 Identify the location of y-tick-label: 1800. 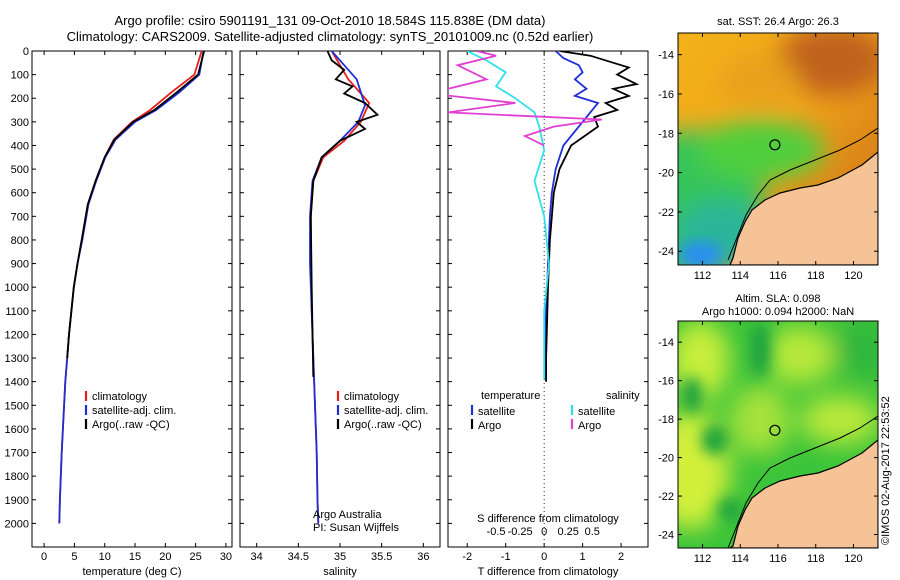
(17, 477).